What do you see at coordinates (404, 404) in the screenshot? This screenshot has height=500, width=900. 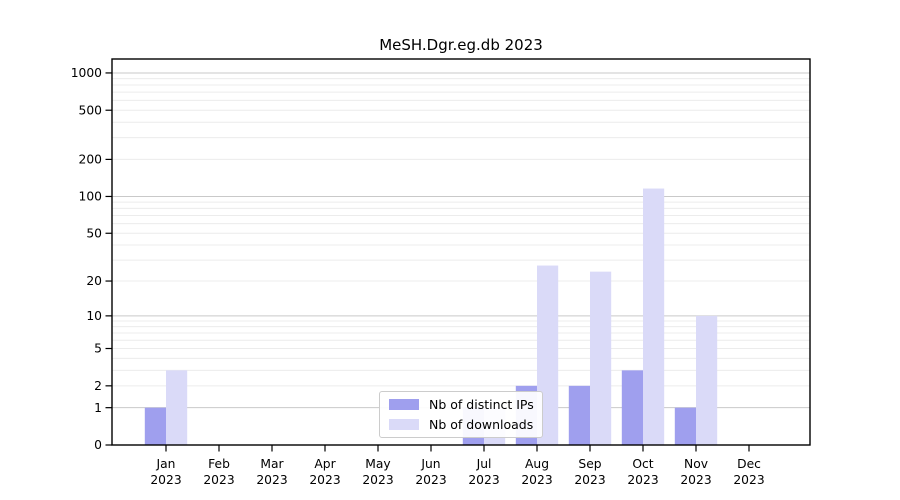 I see `legend-swatch-distinct-ips` at bounding box center [404, 404].